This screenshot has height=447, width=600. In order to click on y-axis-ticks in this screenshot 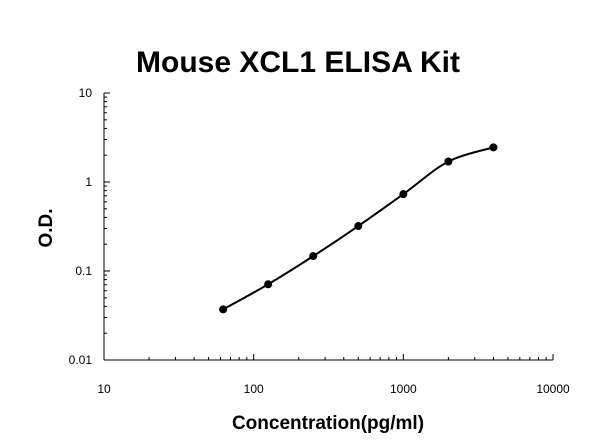, I will do `click(107, 226)`.